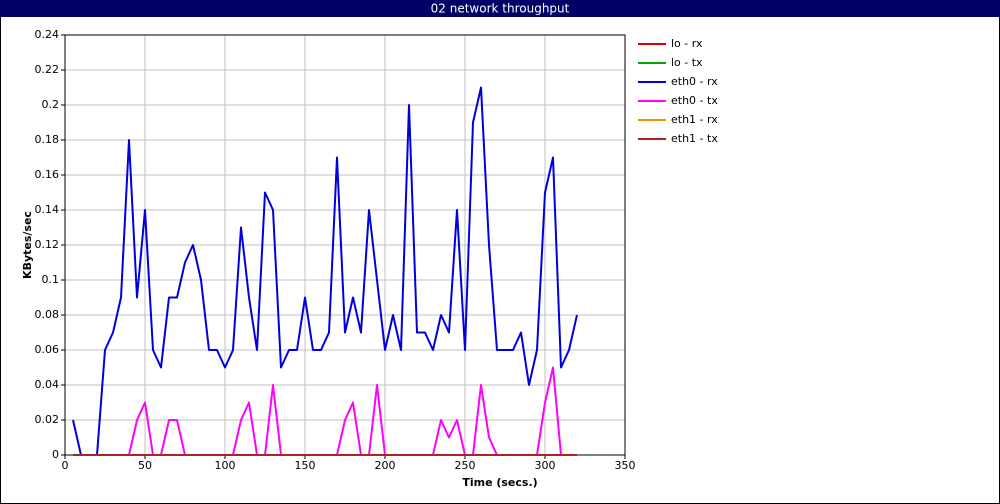 This screenshot has height=504, width=1000. I want to click on x-tick-label: 200, so click(385, 465).